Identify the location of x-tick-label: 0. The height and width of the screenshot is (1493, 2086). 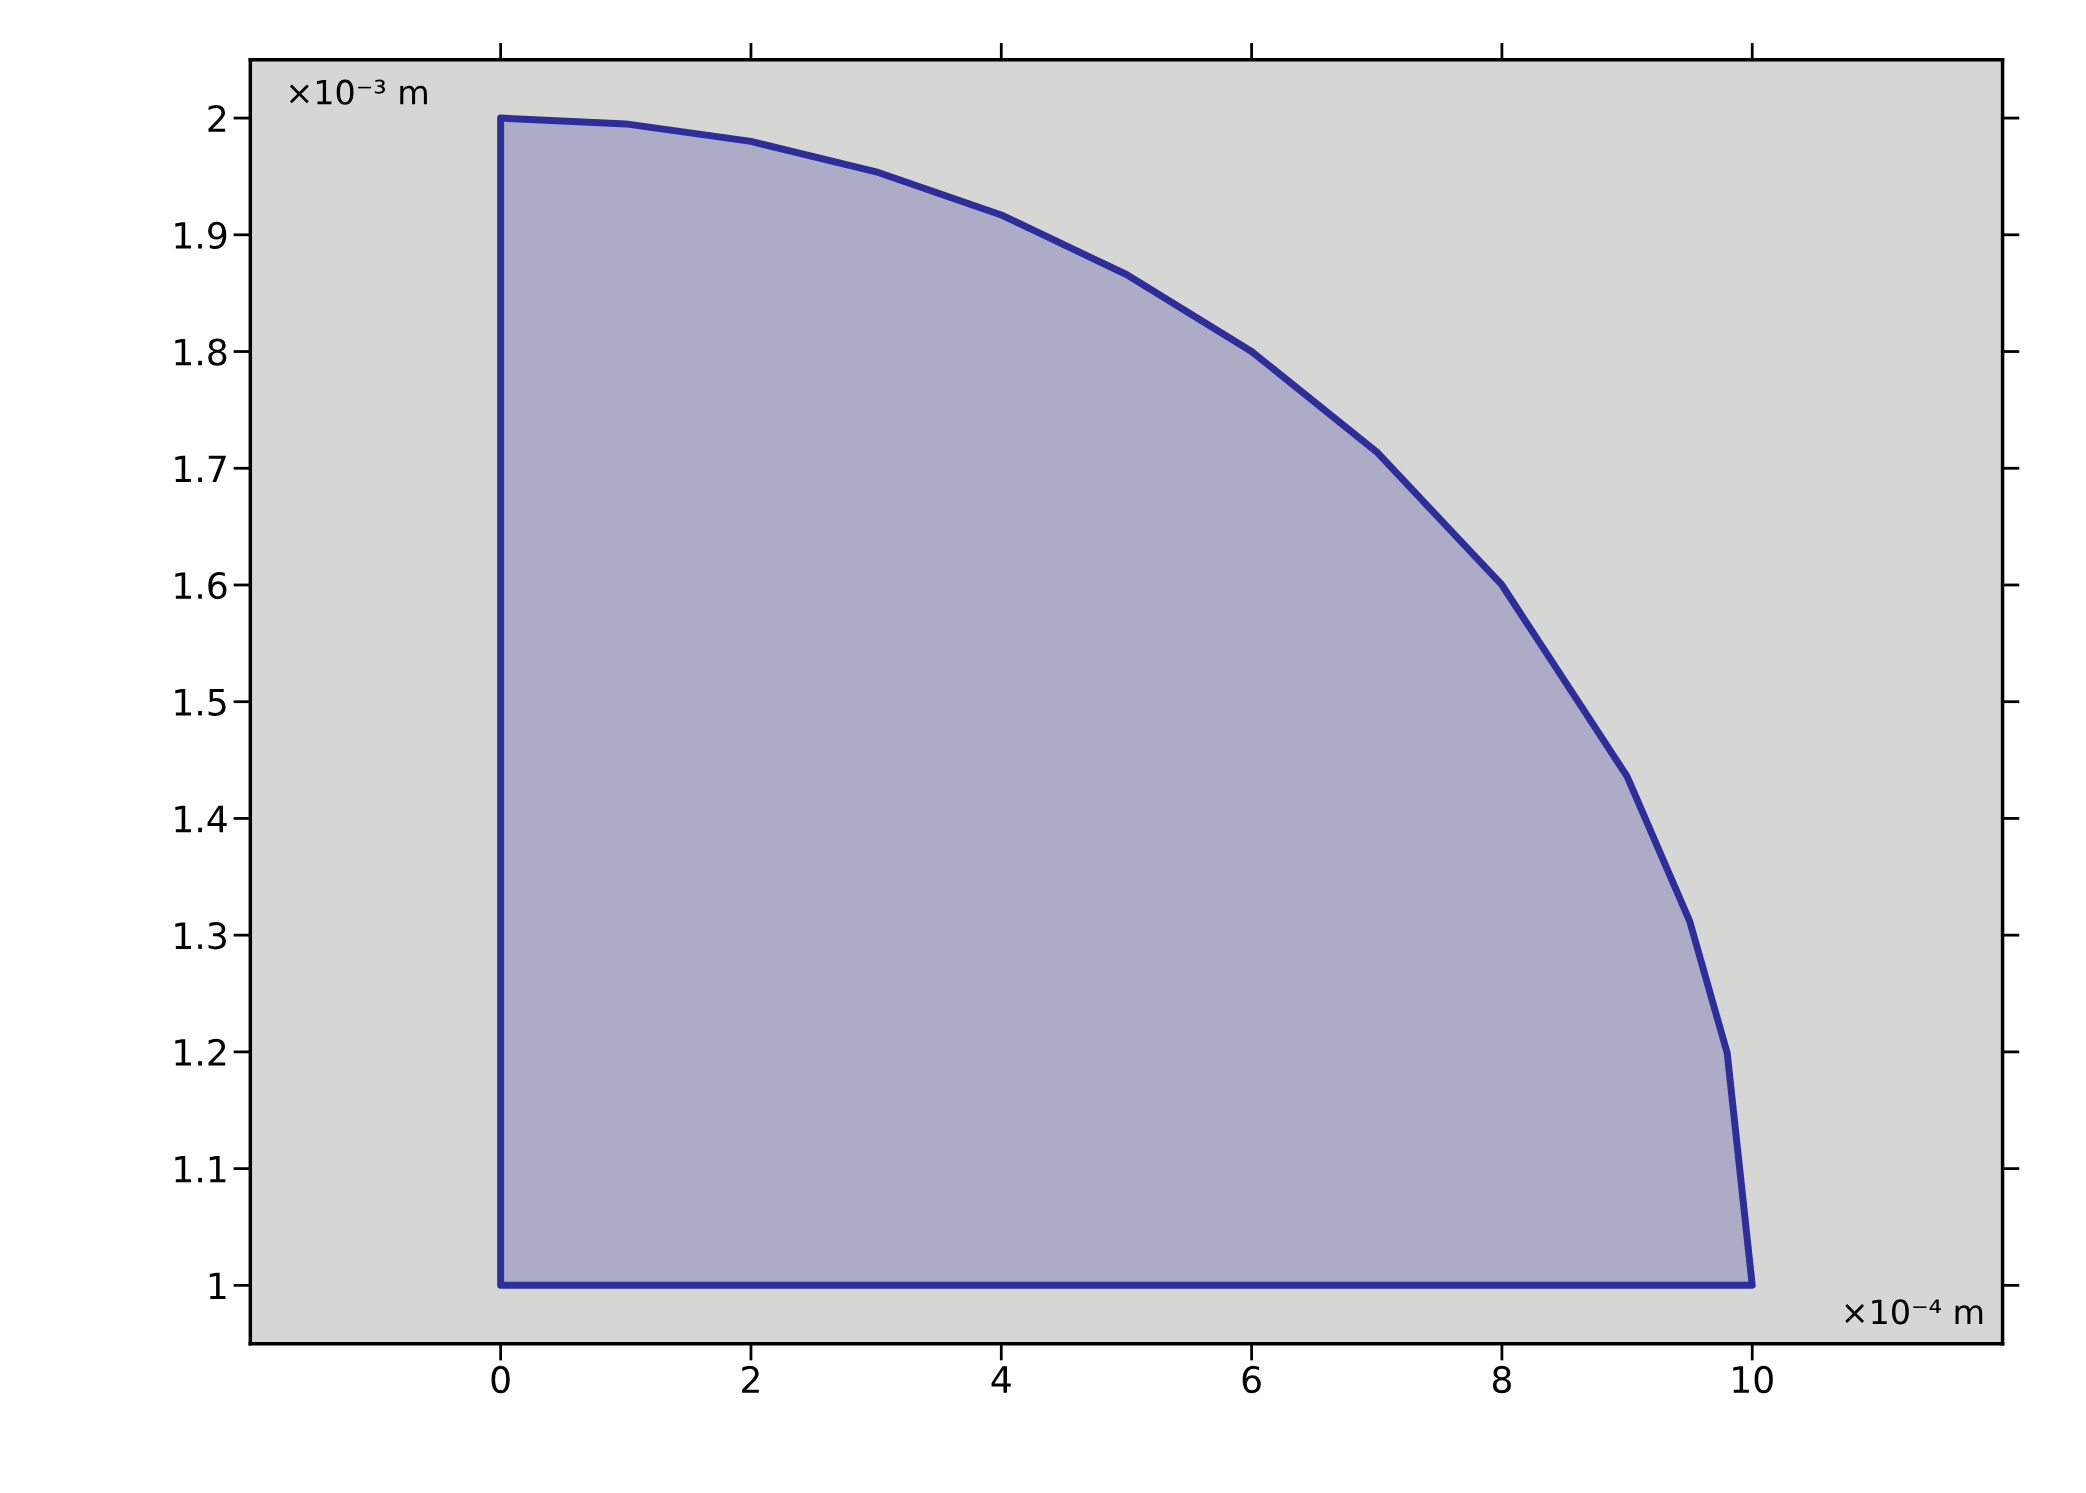
(500, 1379).